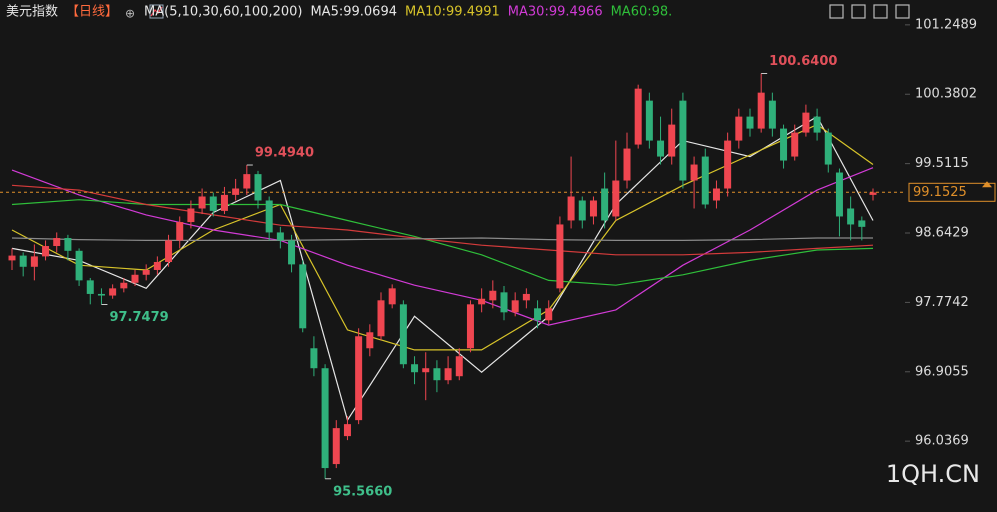 The height and width of the screenshot is (512, 997). Describe the element at coordinates (942, 441) in the screenshot. I see `y-tick-label: 96.0369` at that location.